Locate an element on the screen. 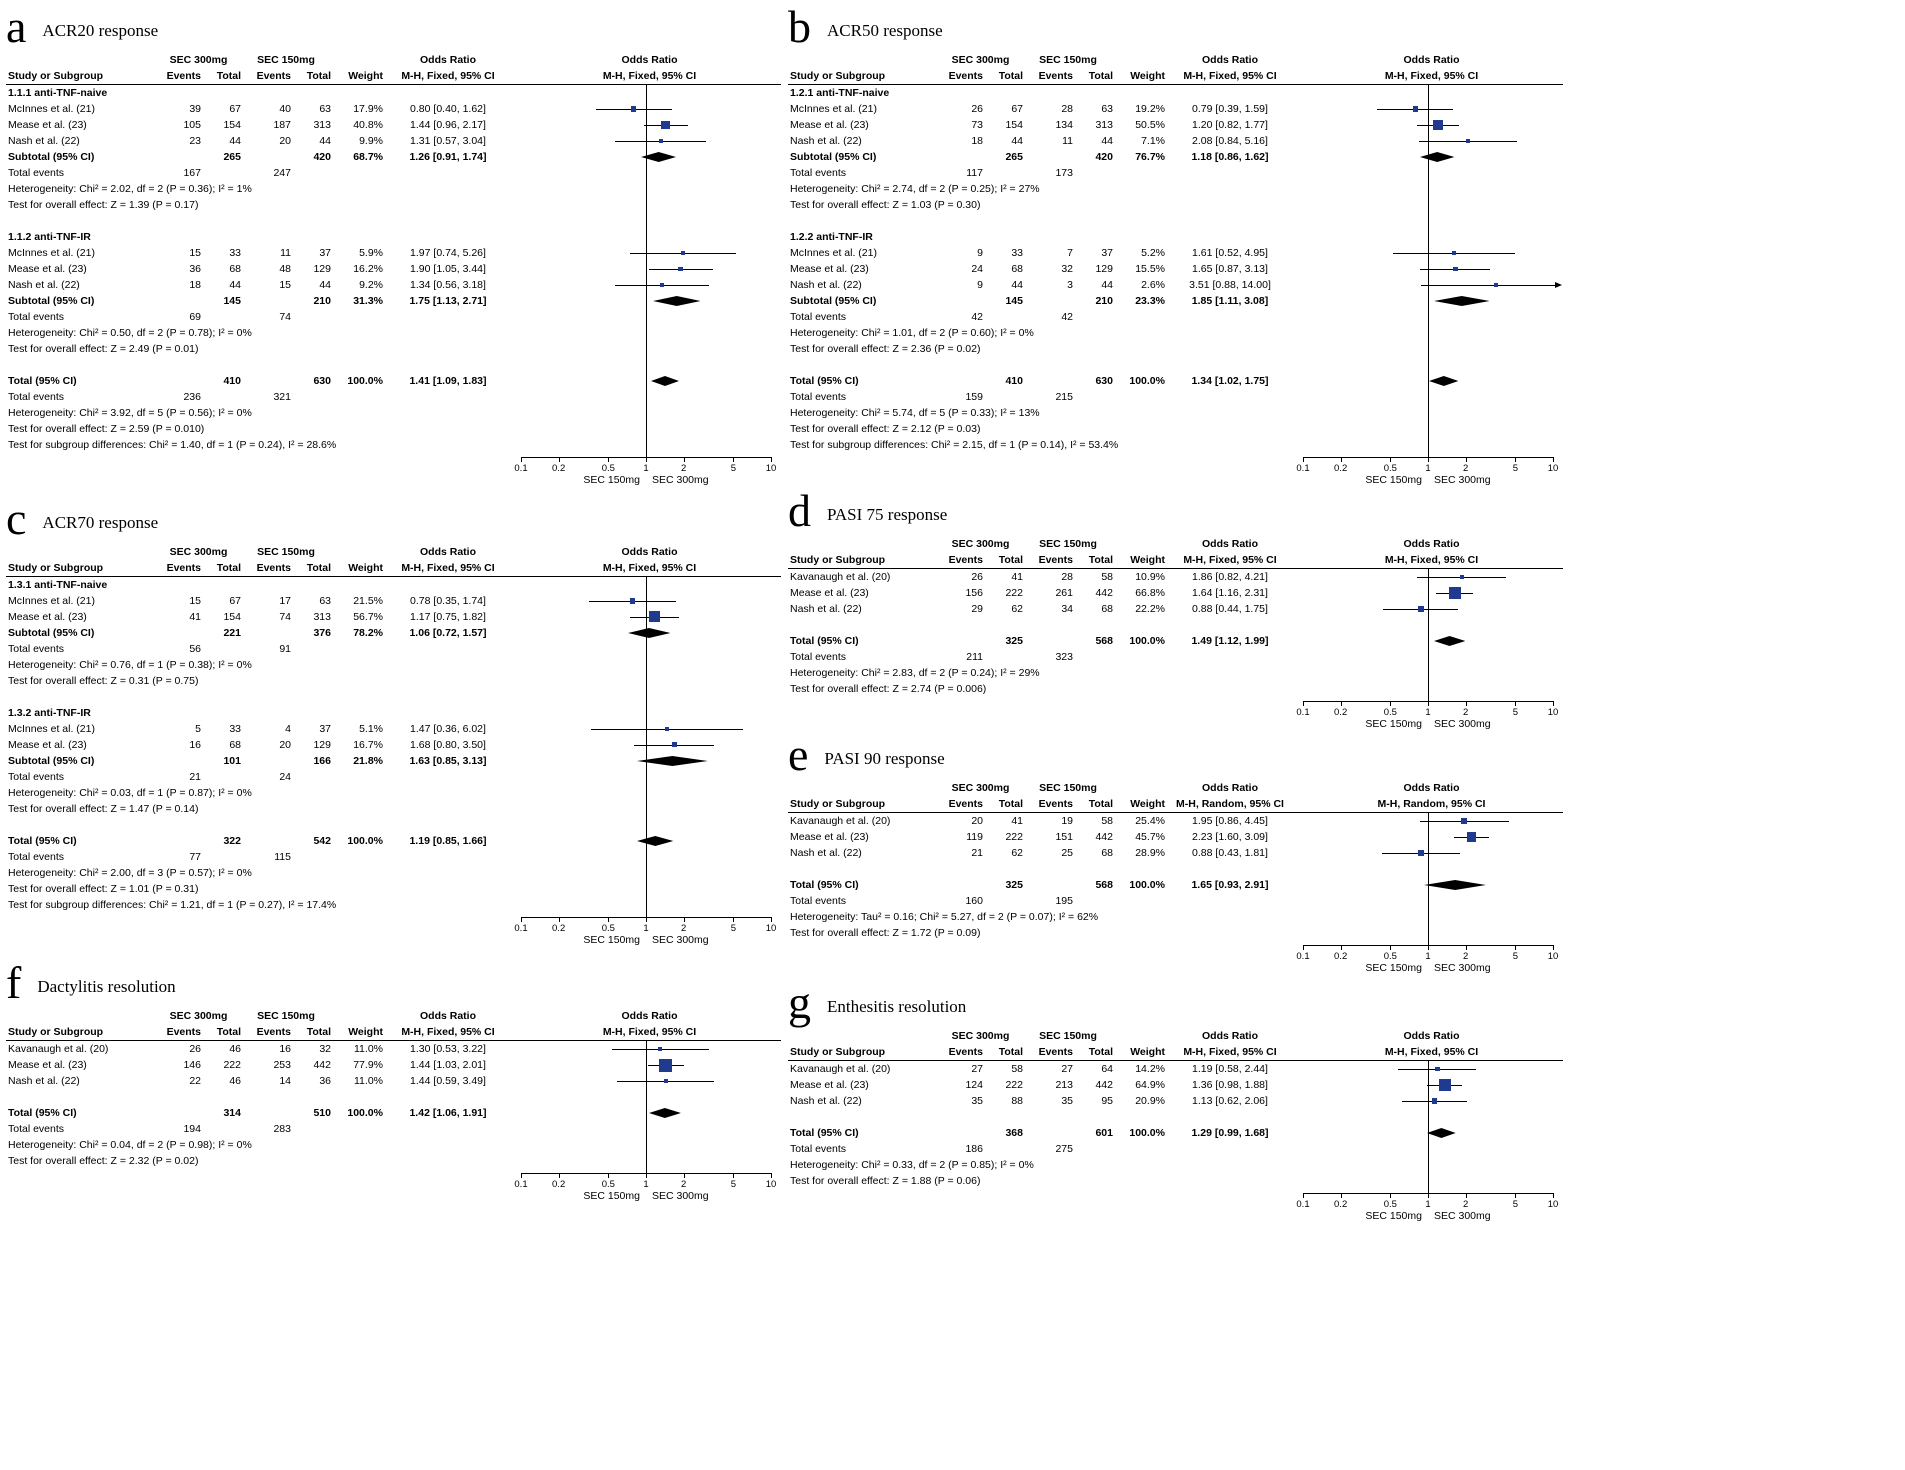 The width and height of the screenshot is (1905, 1470). events2-value: 275 is located at coordinates (1064, 1149).